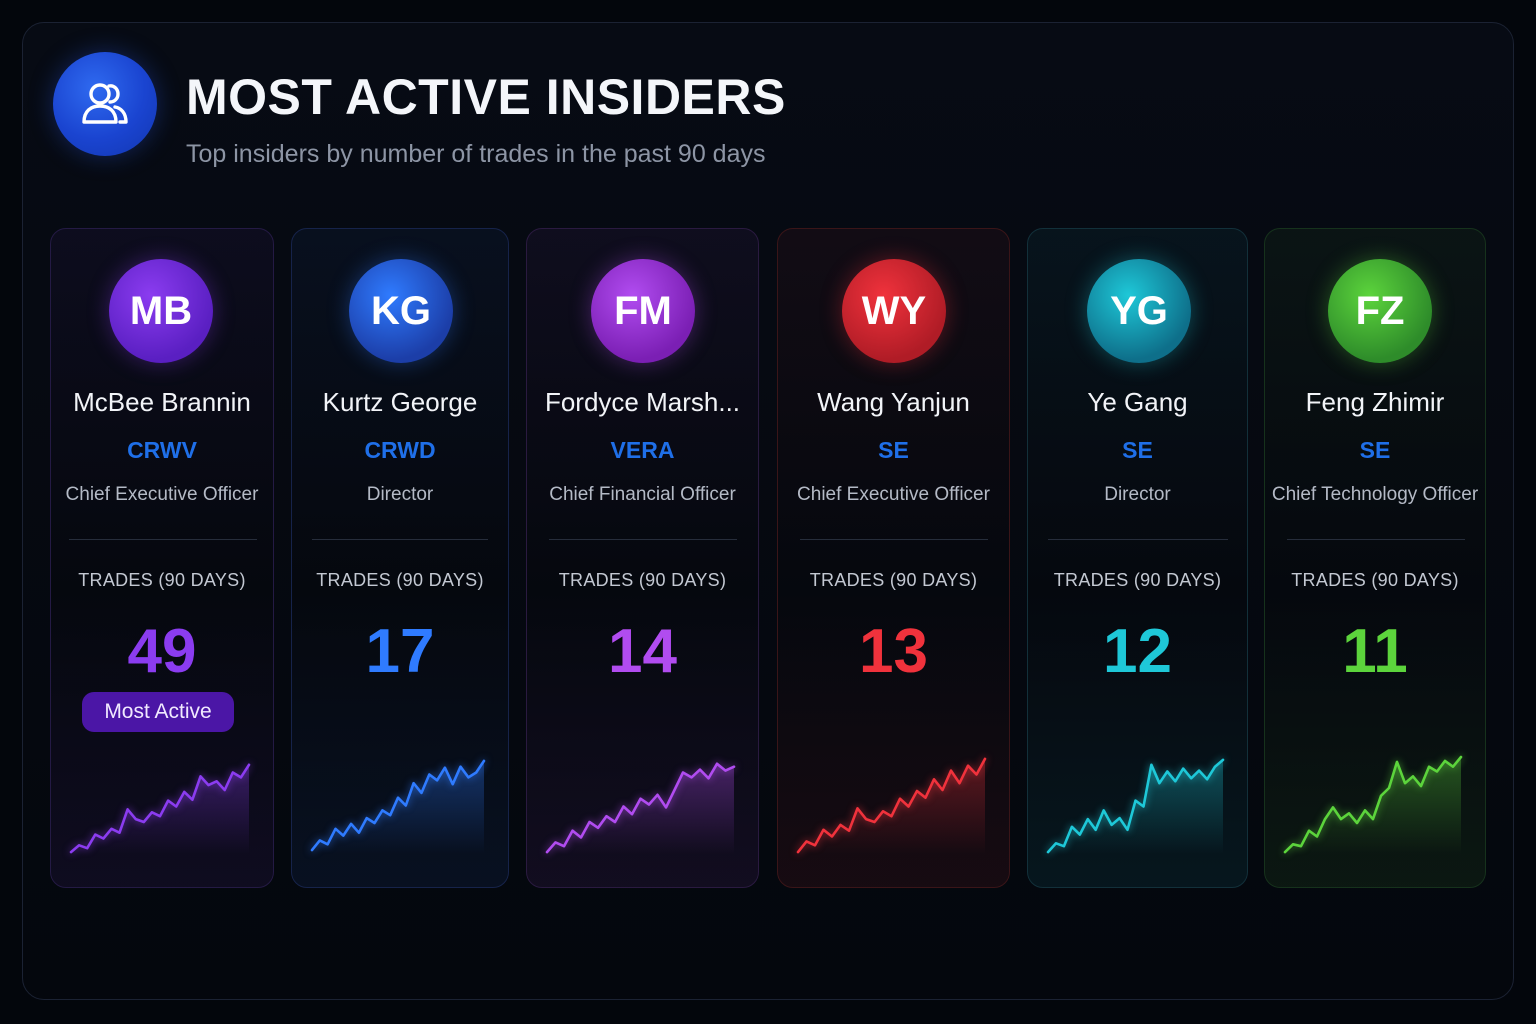  Describe the element at coordinates (1375, 402) in the screenshot. I see `insider-name: Feng Zhimir` at that location.